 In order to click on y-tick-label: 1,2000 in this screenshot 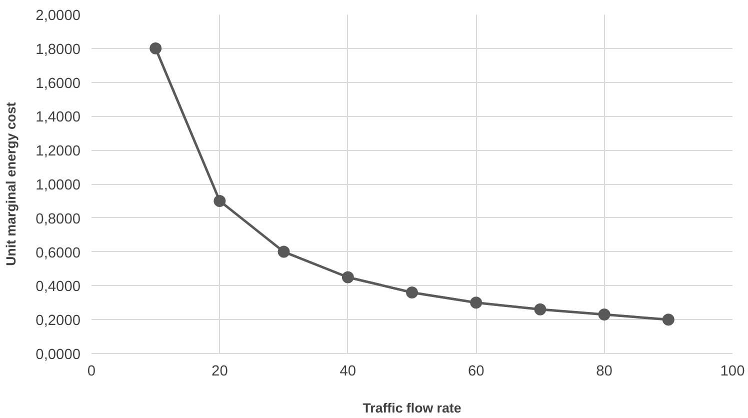, I will do `click(58, 152)`.